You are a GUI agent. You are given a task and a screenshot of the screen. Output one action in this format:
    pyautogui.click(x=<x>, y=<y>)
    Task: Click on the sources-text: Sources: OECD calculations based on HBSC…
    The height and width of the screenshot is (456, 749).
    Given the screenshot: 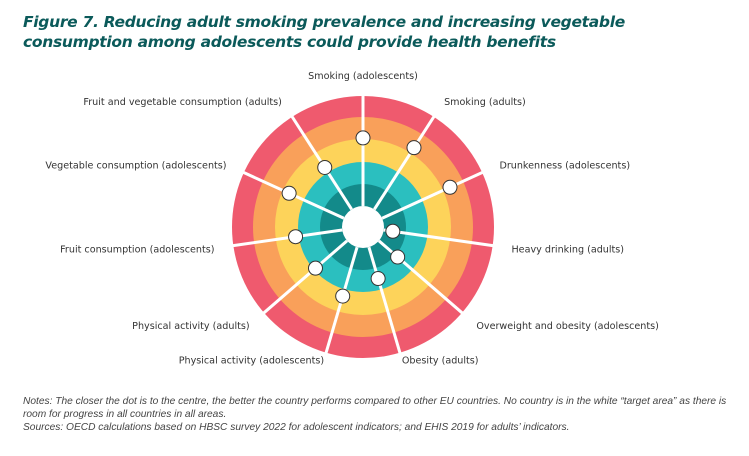 What is the action you would take?
    pyautogui.click(x=296, y=427)
    